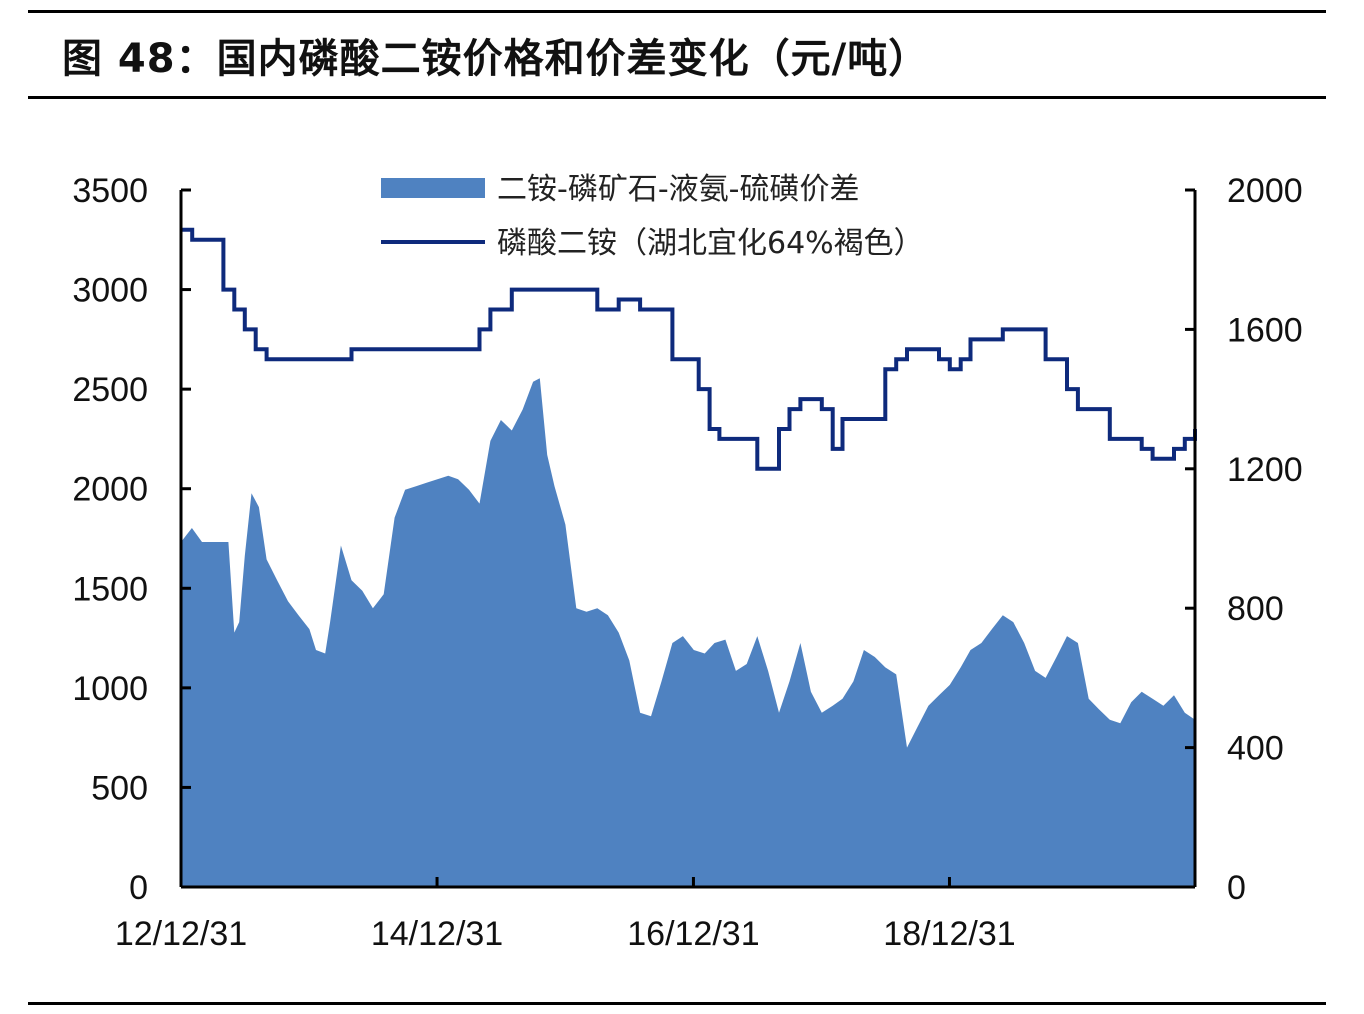  Describe the element at coordinates (949, 934) in the screenshot. I see `x-tick-label: 18/12/31` at that location.